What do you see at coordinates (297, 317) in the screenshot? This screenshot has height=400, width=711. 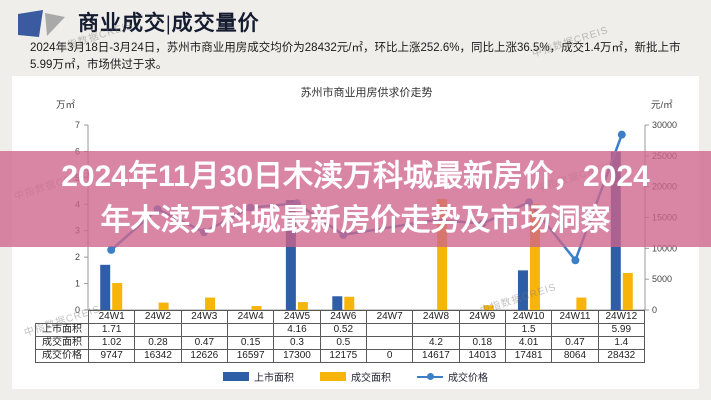 I see `table-header-cell: 24W5` at bounding box center [297, 317].